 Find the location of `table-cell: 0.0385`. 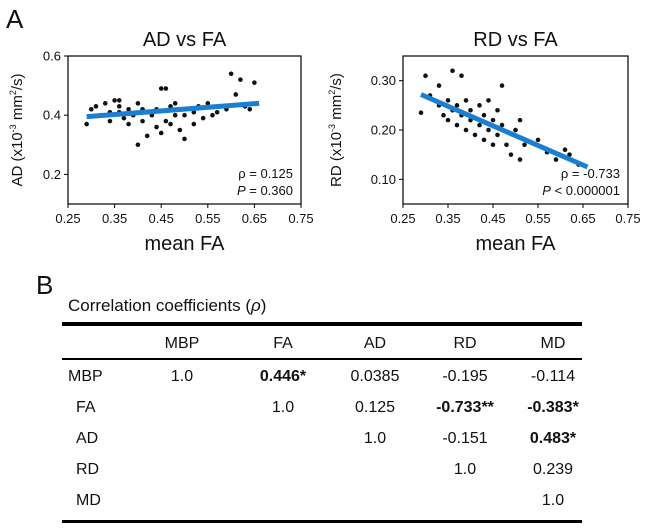

table-cell: 0.0385 is located at coordinates (375, 376).